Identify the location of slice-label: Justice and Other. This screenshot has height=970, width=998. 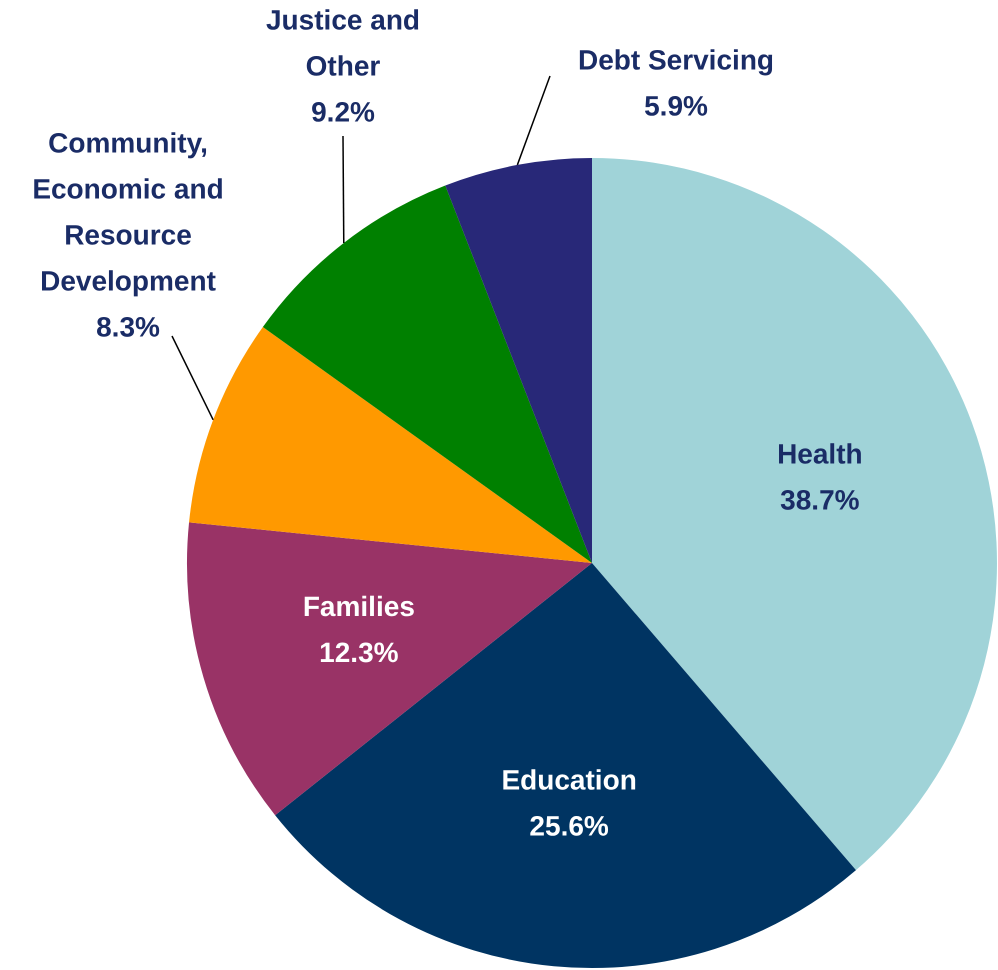
(343, 43).